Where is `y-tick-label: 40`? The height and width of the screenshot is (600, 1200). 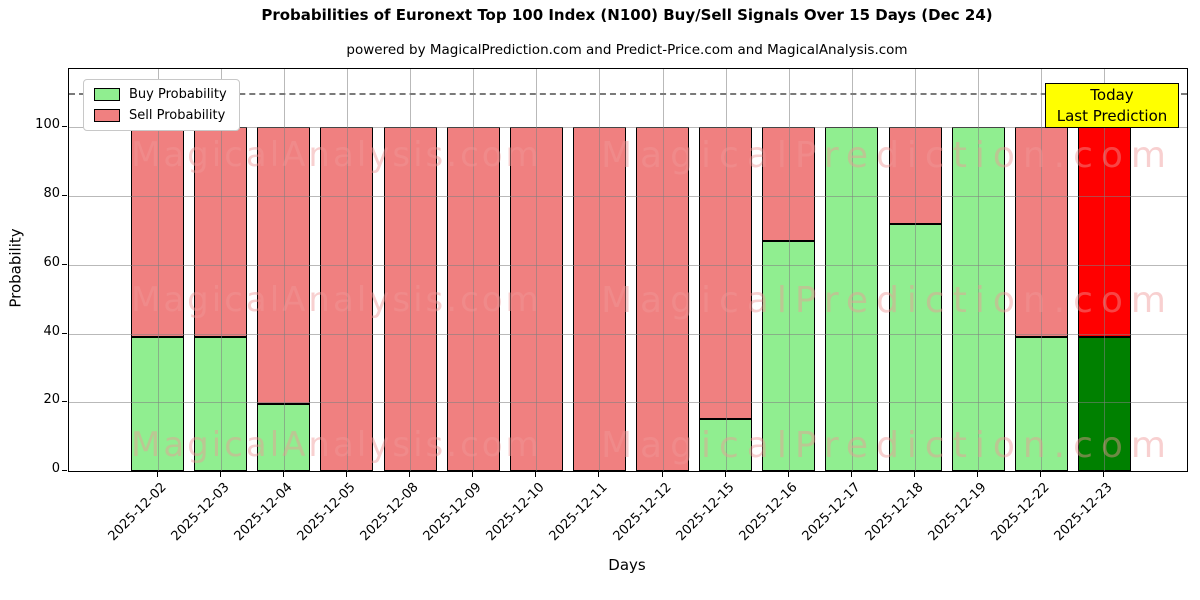
y-tick-label: 40 is located at coordinates (51, 331).